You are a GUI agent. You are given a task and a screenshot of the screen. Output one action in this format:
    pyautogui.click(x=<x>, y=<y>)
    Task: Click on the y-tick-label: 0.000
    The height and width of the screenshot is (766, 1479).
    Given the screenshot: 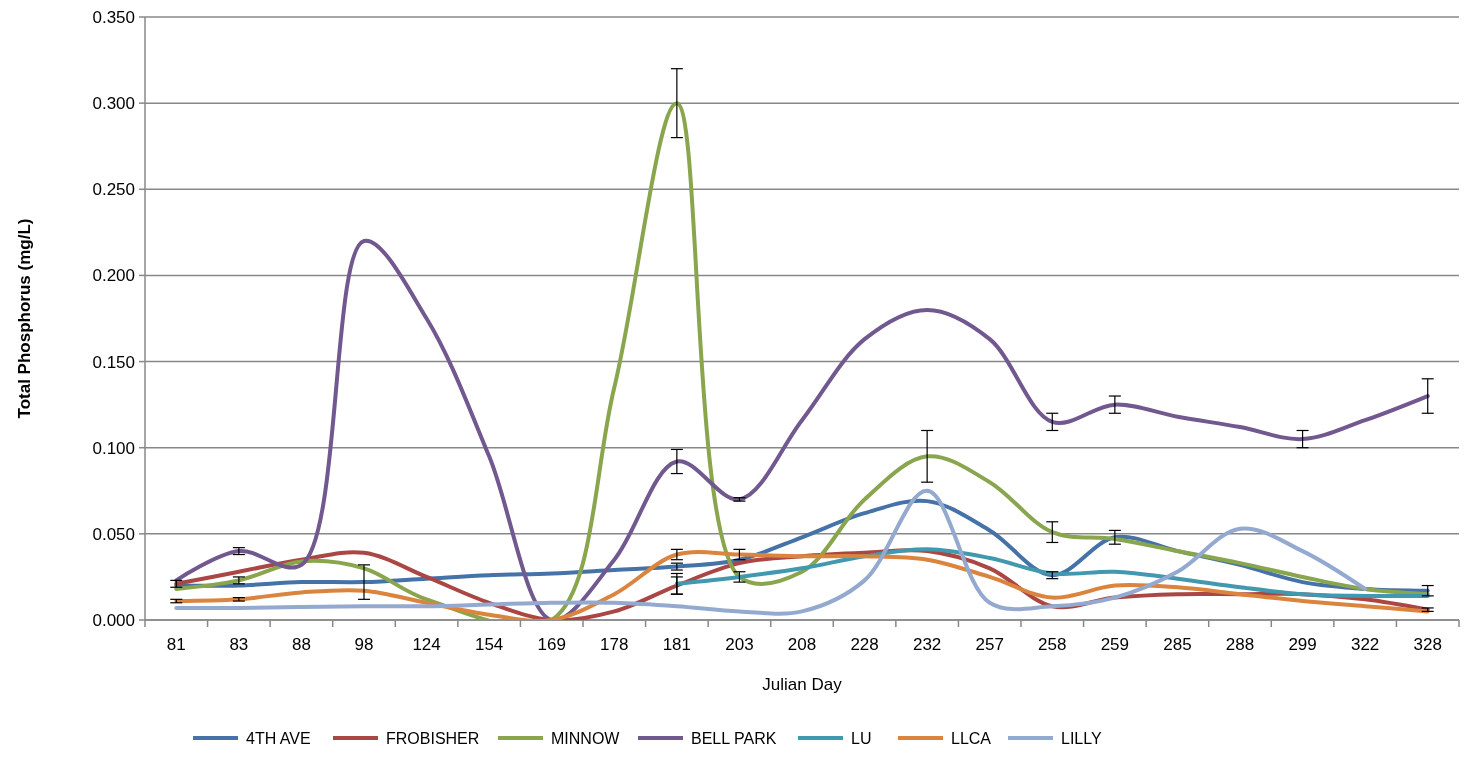 What is the action you would take?
    pyautogui.click(x=113, y=620)
    